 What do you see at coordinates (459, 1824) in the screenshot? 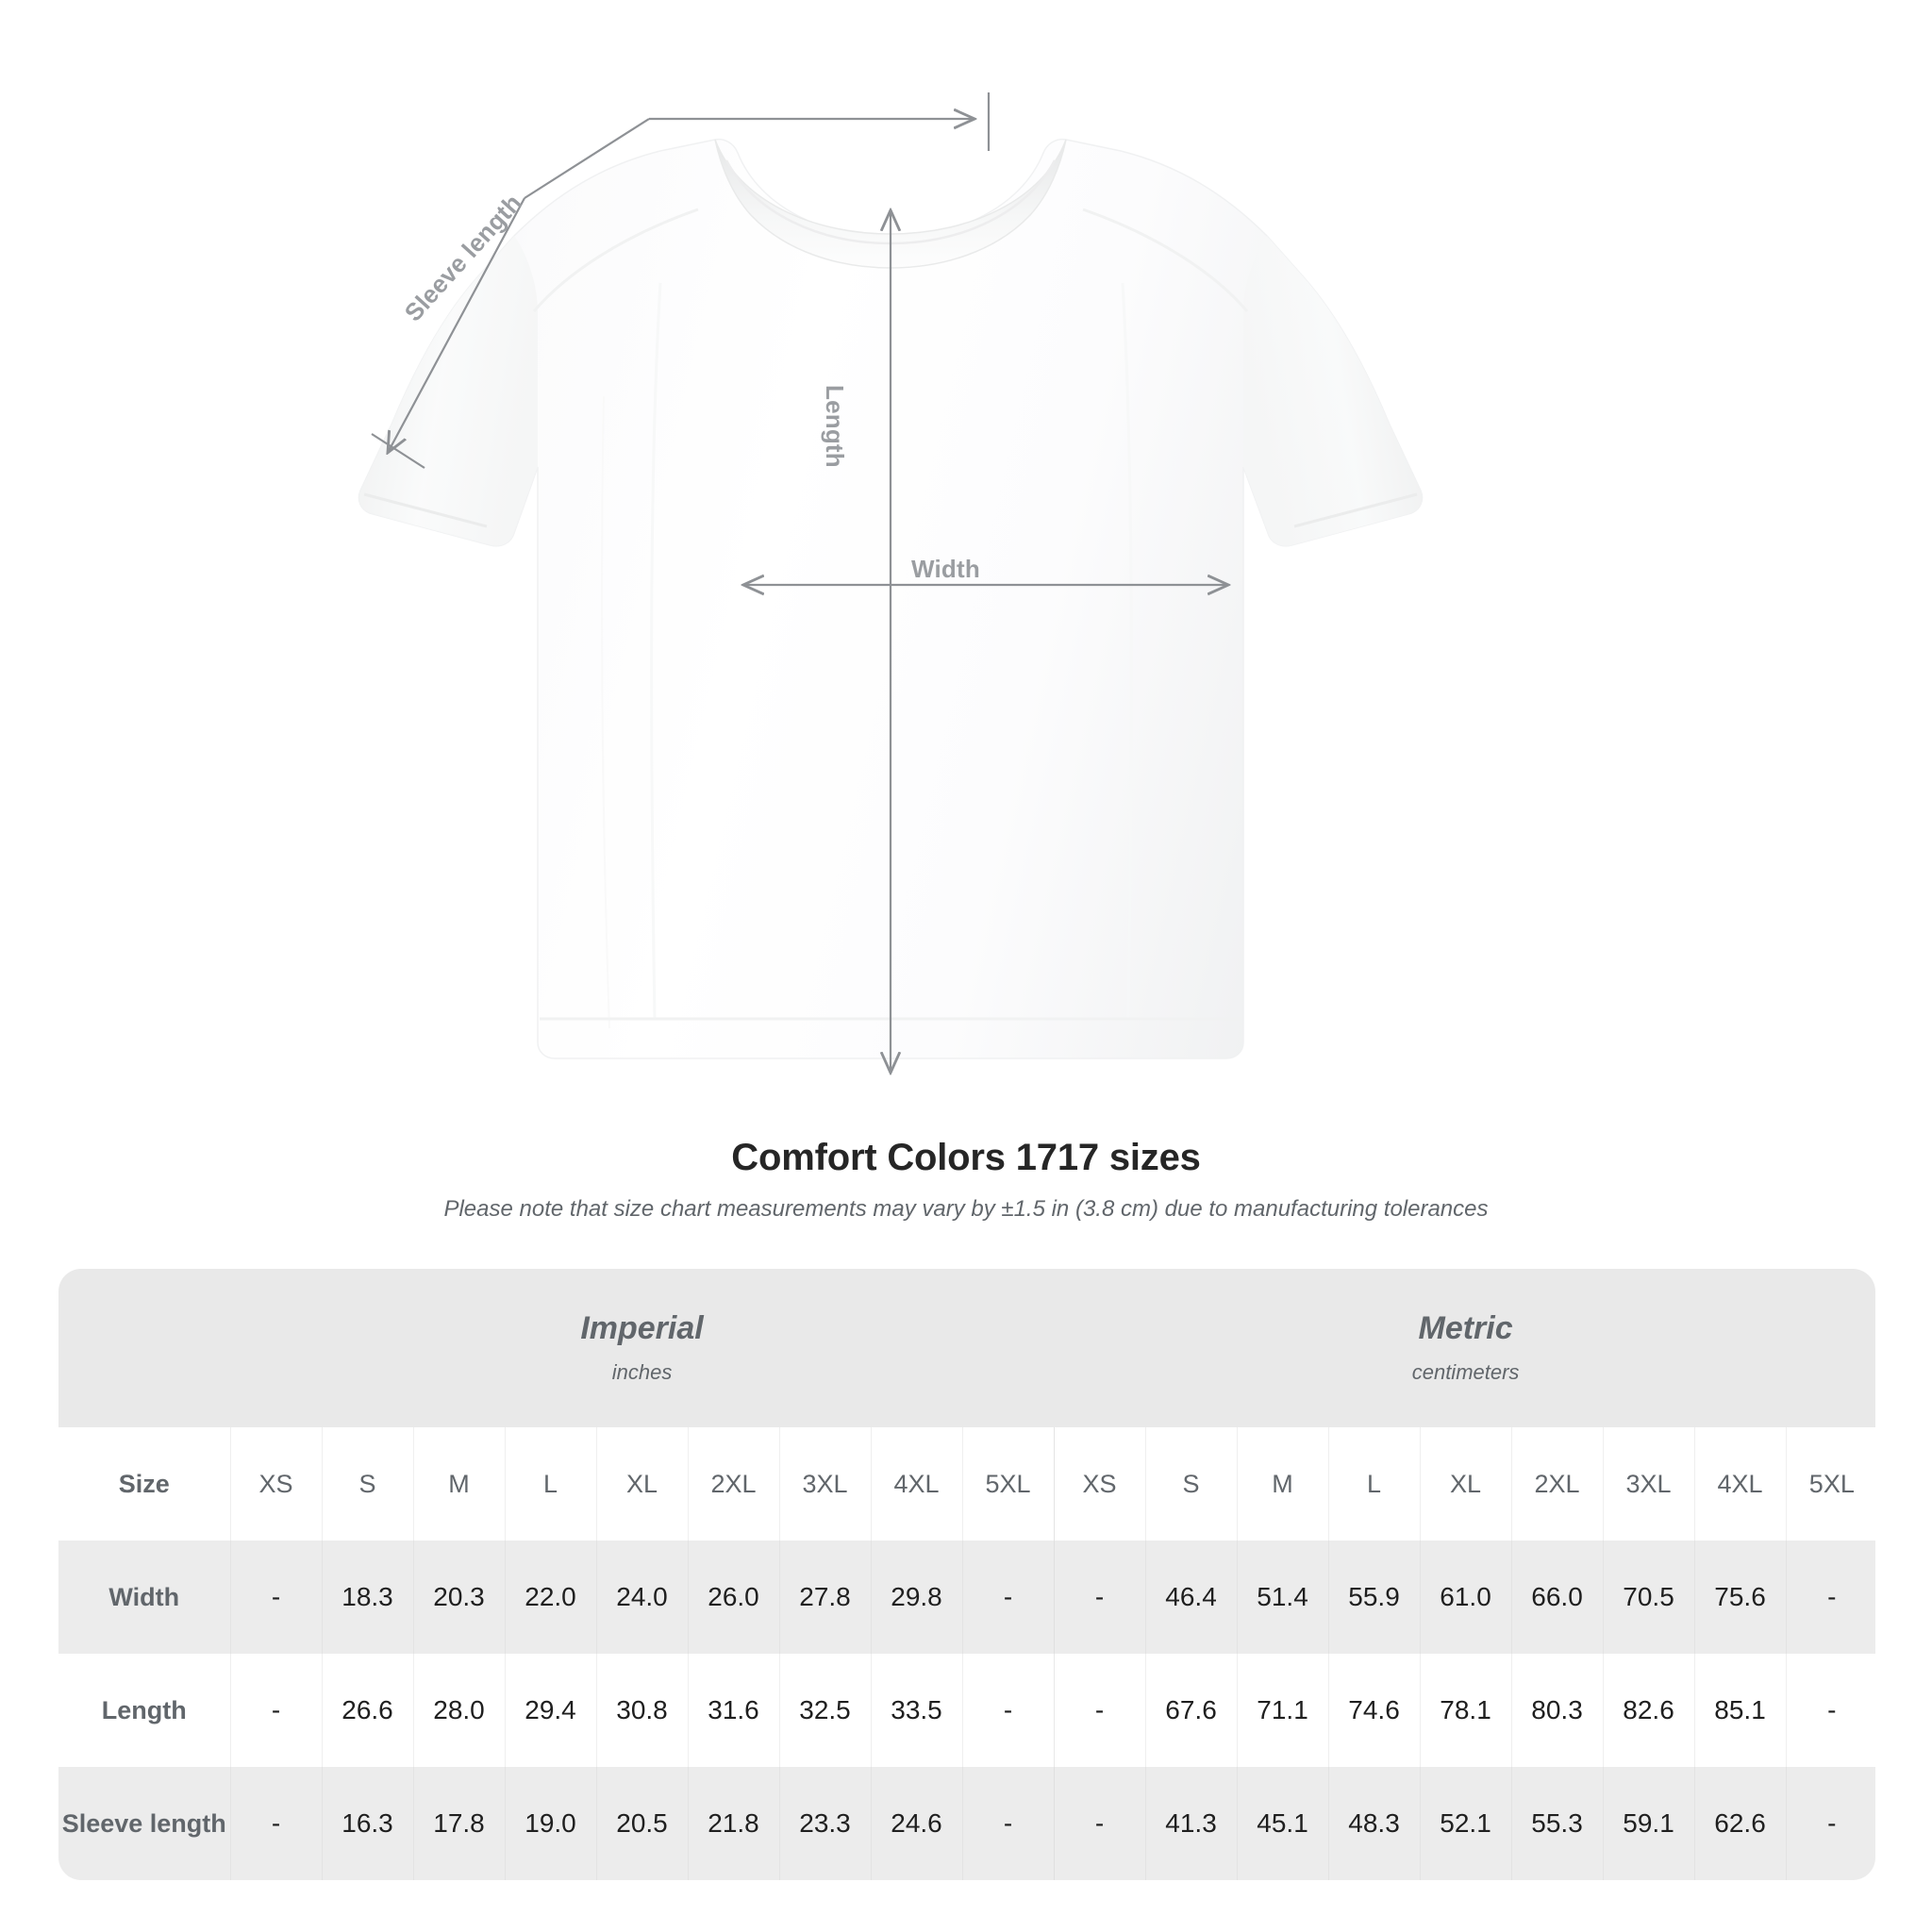
I see `cell-sleeve-imperial-m: 17.8` at bounding box center [459, 1824].